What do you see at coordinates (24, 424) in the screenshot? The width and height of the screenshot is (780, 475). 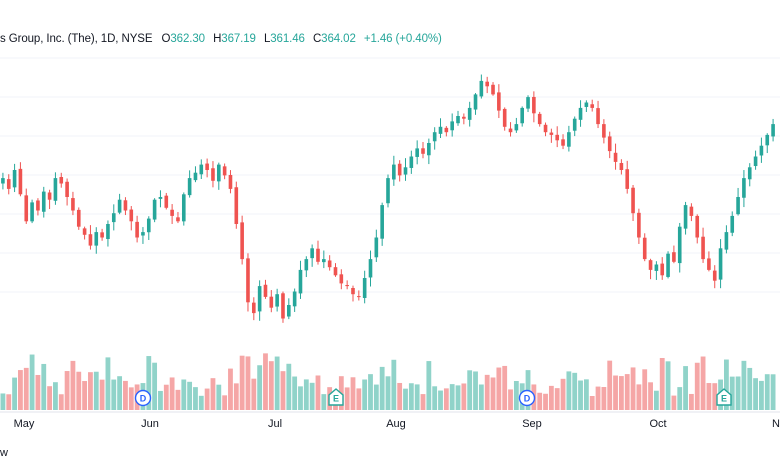 I see `x-tick-label: May` at bounding box center [24, 424].